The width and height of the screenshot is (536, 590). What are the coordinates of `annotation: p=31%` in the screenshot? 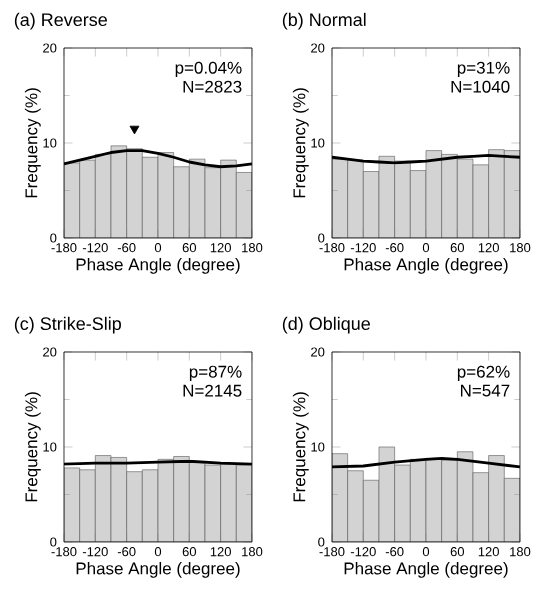 It's located at (483, 69).